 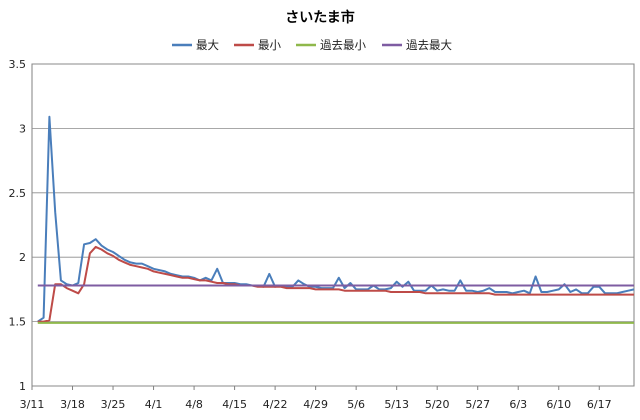 I want to click on x-tick-label: 5/6, so click(x=356, y=404).